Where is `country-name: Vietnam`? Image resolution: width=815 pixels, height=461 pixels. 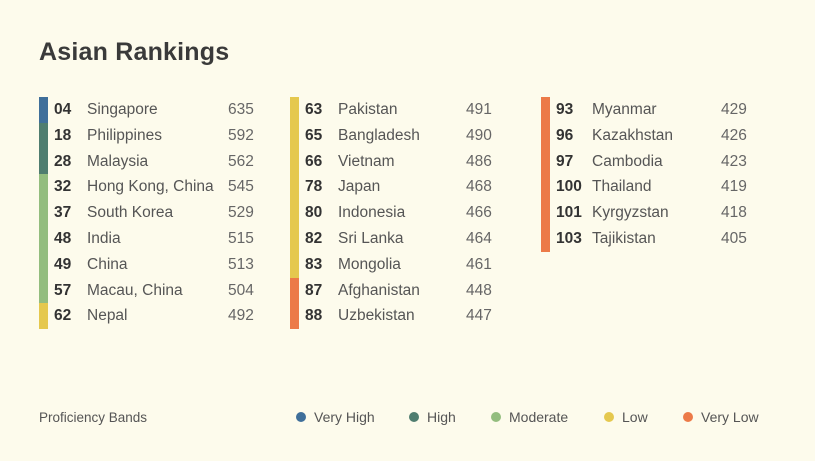
country-name: Vietnam is located at coordinates (366, 161).